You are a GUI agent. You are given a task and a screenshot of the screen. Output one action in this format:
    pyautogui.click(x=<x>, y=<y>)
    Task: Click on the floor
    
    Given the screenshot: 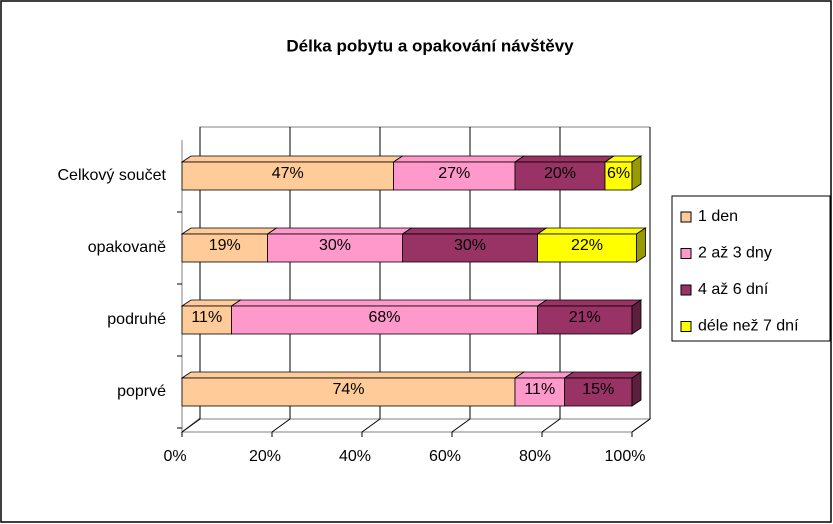 What is the action you would take?
    pyautogui.click(x=416, y=425)
    